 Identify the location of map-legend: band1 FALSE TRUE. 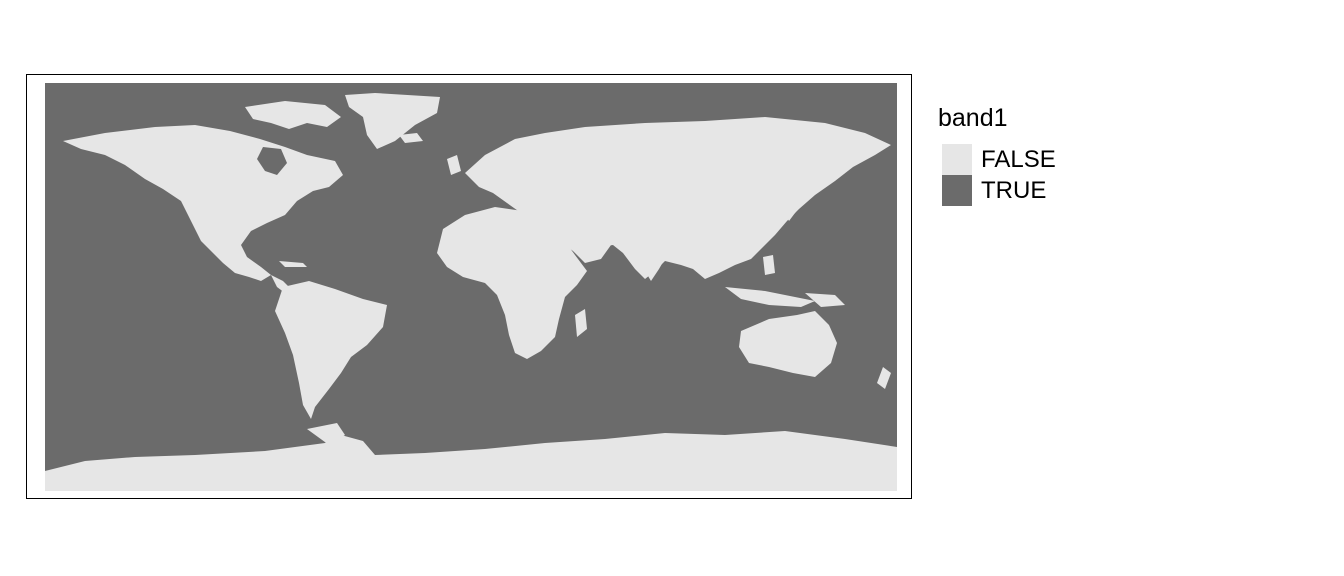
(997, 155).